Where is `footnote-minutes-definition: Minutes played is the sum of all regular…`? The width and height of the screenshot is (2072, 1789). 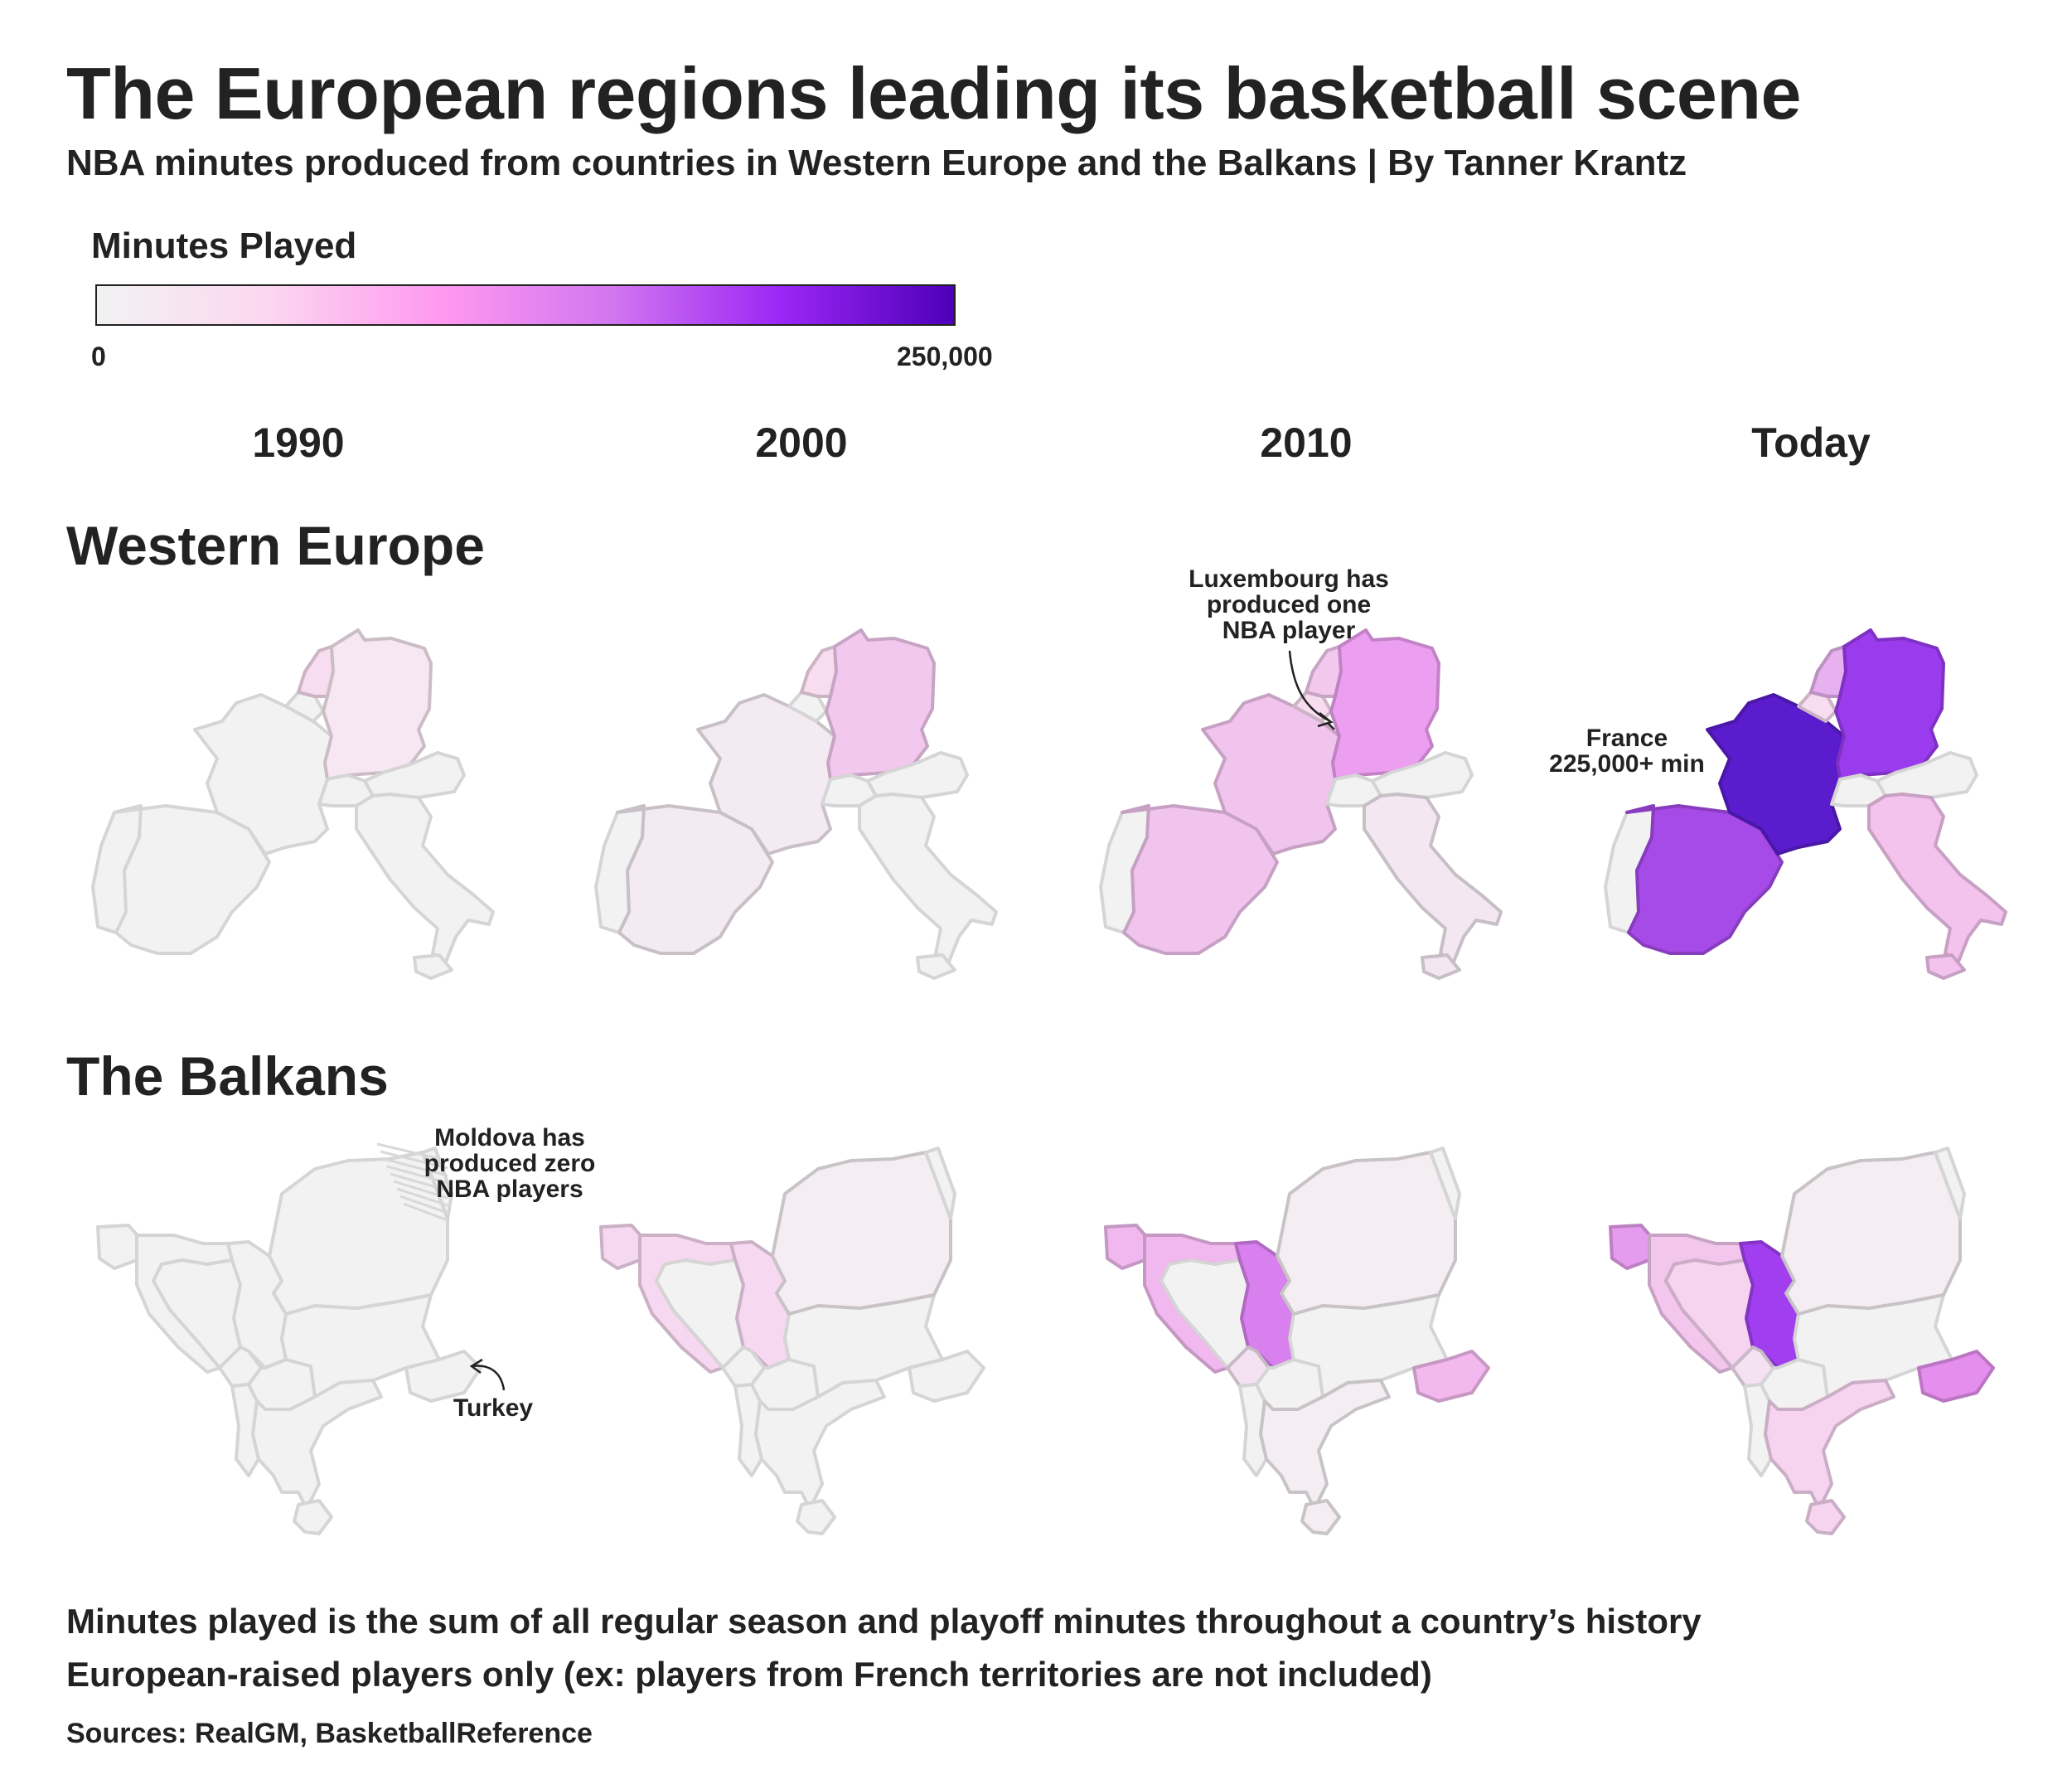 footnote-minutes-definition: Minutes played is the sum of all regular… is located at coordinates (884, 1621).